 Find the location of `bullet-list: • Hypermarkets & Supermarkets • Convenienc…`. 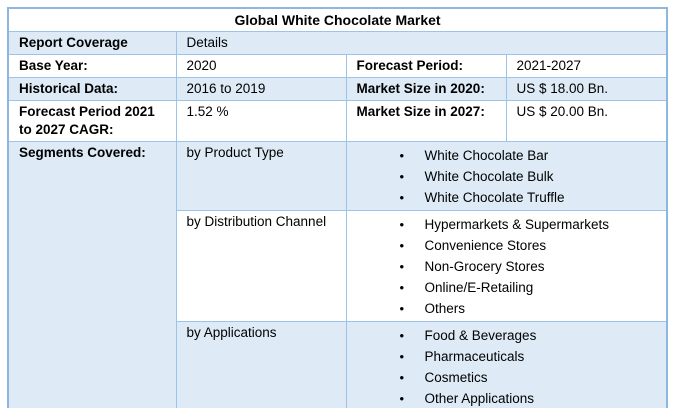

bullet-list: • Hypermarkets & Supermarkets • Convenienc… is located at coordinates (507, 266).